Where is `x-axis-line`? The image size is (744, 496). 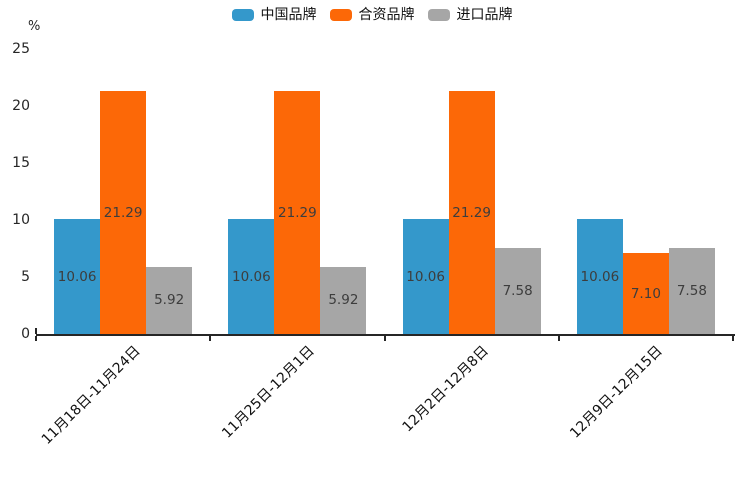
x-axis-line is located at coordinates (385, 335).